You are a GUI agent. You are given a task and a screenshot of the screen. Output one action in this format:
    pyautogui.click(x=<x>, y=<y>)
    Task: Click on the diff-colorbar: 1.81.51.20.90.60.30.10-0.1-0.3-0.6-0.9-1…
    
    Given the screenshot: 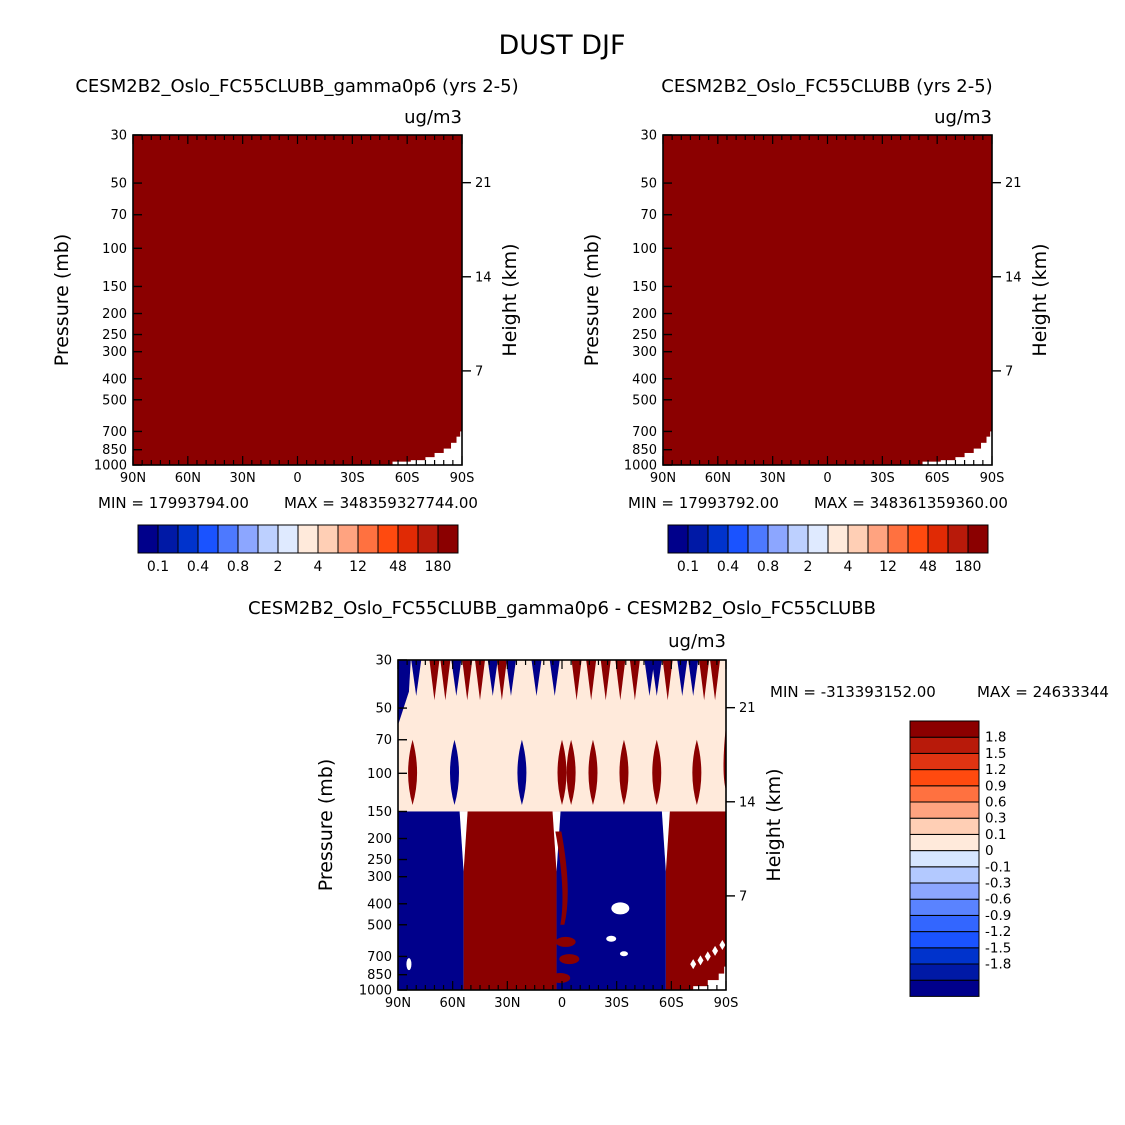 What is the action you would take?
    pyautogui.click(x=960, y=858)
    